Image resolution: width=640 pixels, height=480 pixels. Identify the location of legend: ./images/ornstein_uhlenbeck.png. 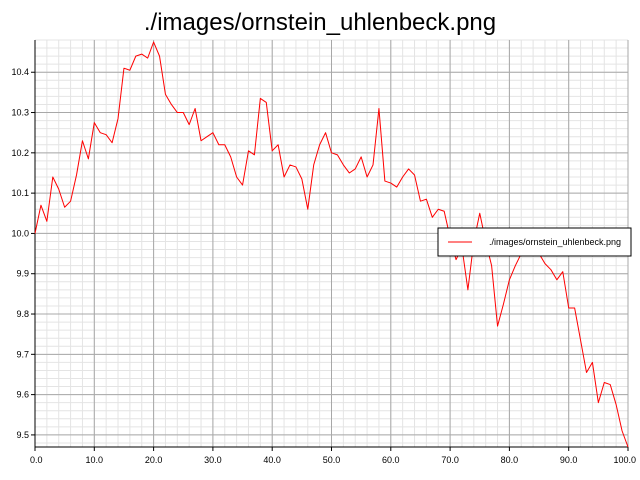
(534, 242).